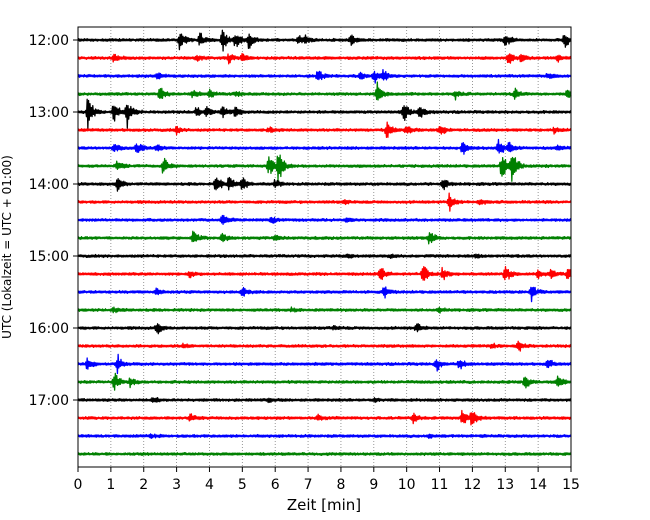 This screenshot has height=520, width=650. What do you see at coordinates (571, 485) in the screenshot?
I see `x-tick-label-15: 15` at bounding box center [571, 485].